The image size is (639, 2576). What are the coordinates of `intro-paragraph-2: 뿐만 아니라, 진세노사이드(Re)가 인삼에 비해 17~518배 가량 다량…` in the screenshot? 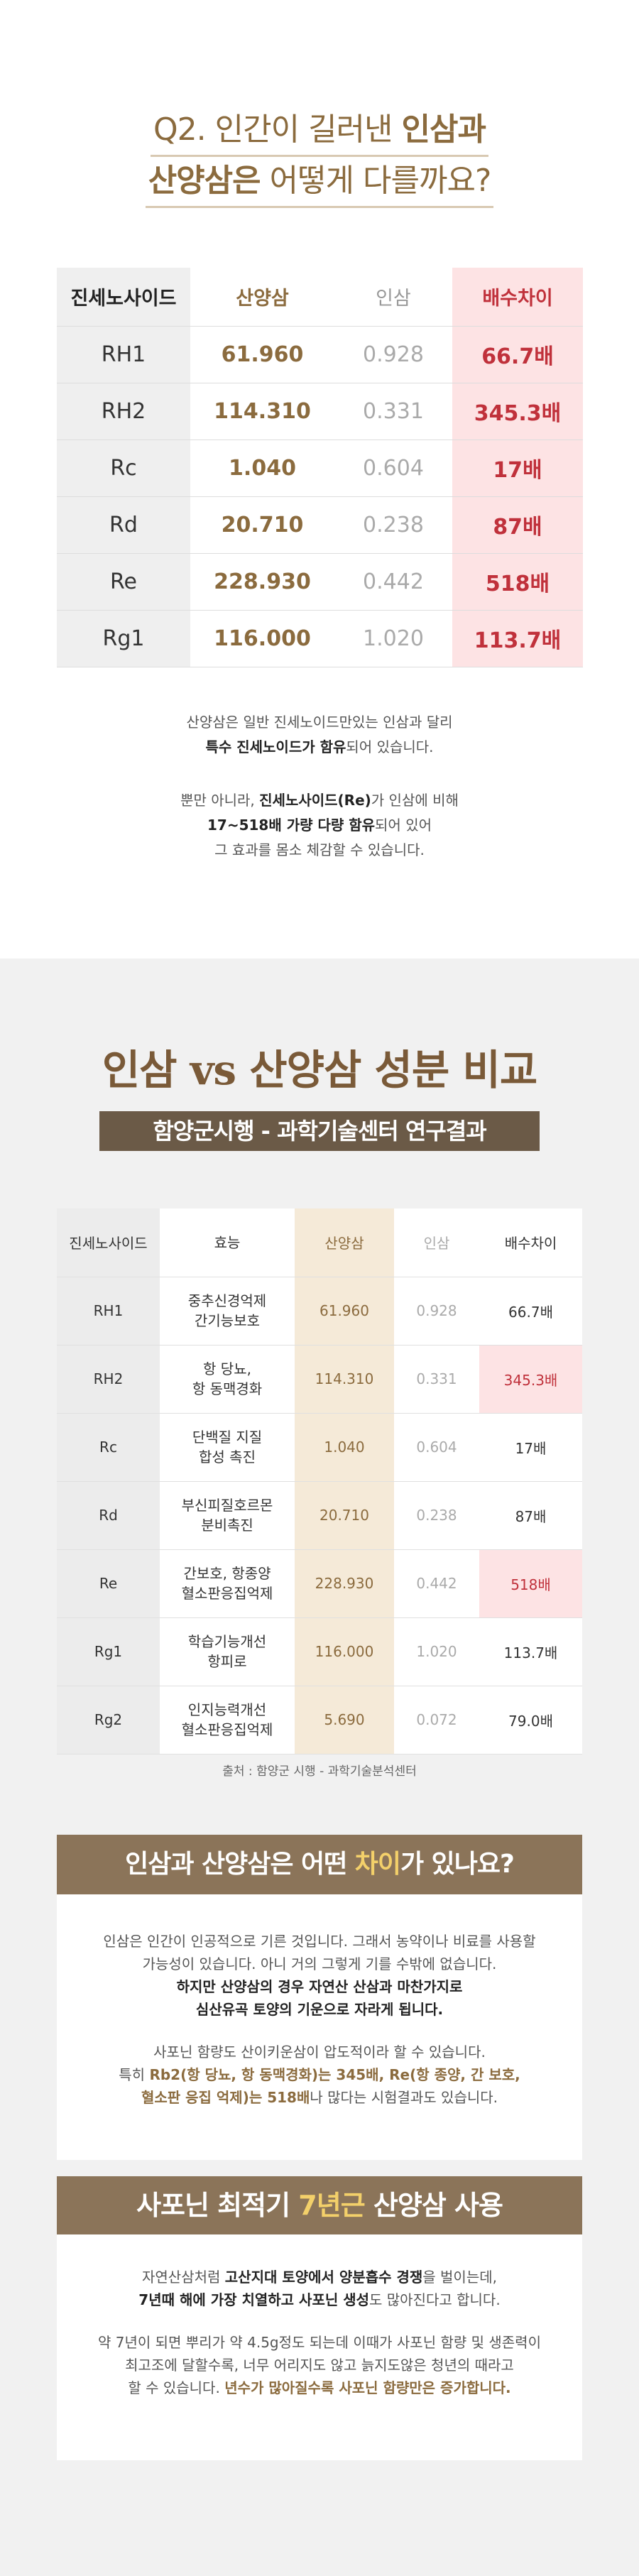 It's located at (319, 825).